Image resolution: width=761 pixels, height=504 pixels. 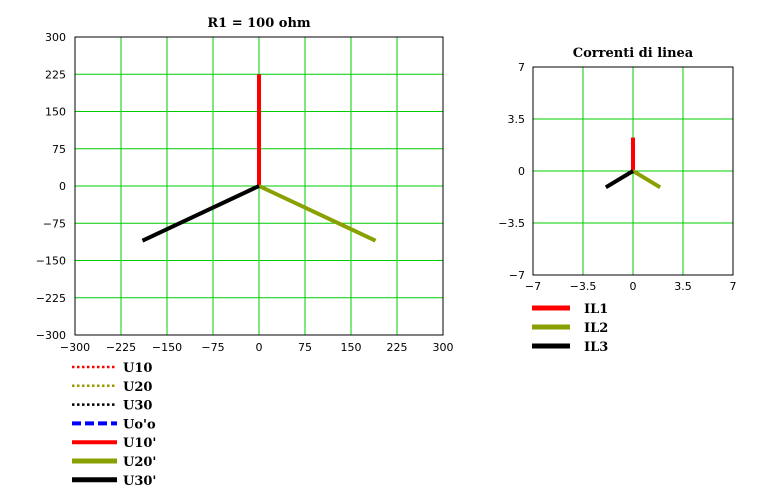 I want to click on chart-right-frame, so click(x=633, y=171).